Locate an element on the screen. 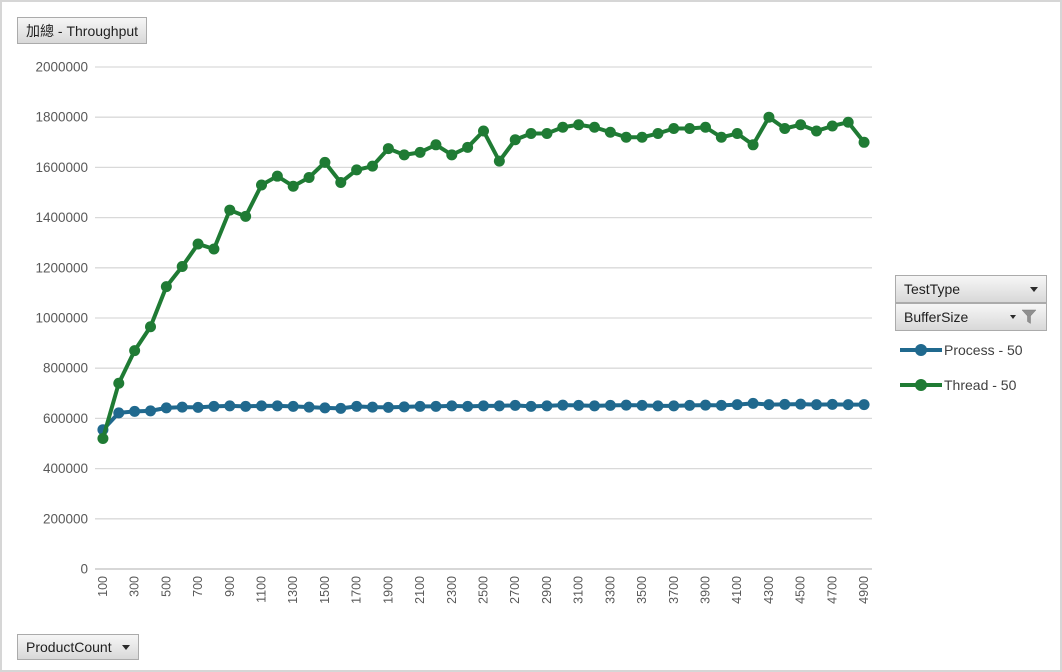  value-field-button: 加總 - Throughput is located at coordinates (82, 30).